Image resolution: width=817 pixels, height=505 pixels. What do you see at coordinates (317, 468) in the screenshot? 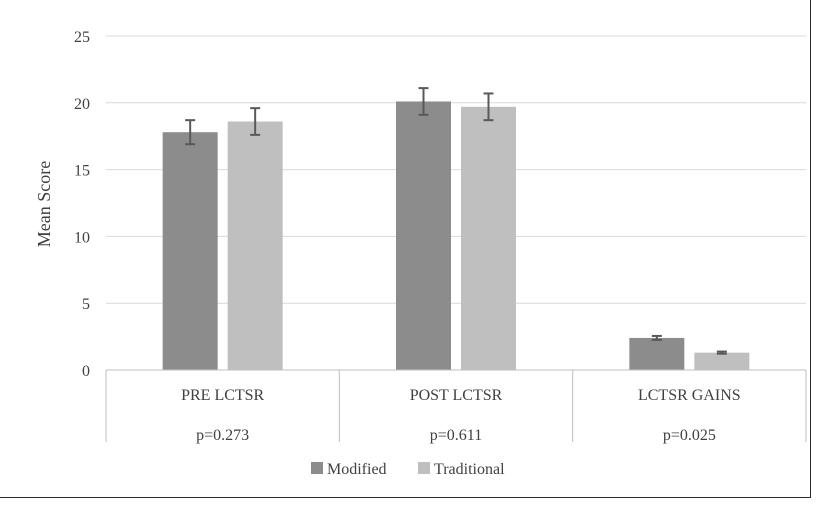
I see `legend-swatch-modified` at bounding box center [317, 468].